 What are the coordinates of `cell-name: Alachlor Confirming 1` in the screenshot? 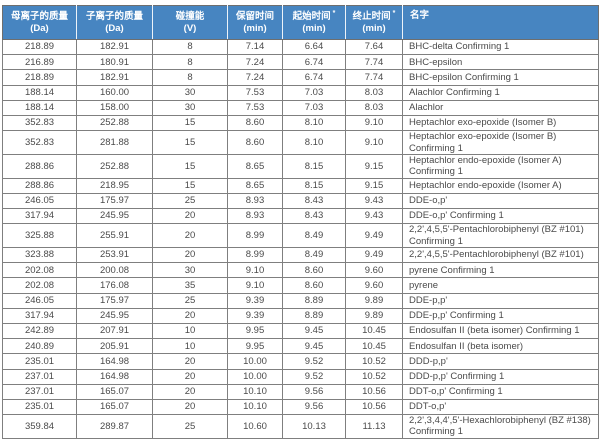 It's located at (500, 92).